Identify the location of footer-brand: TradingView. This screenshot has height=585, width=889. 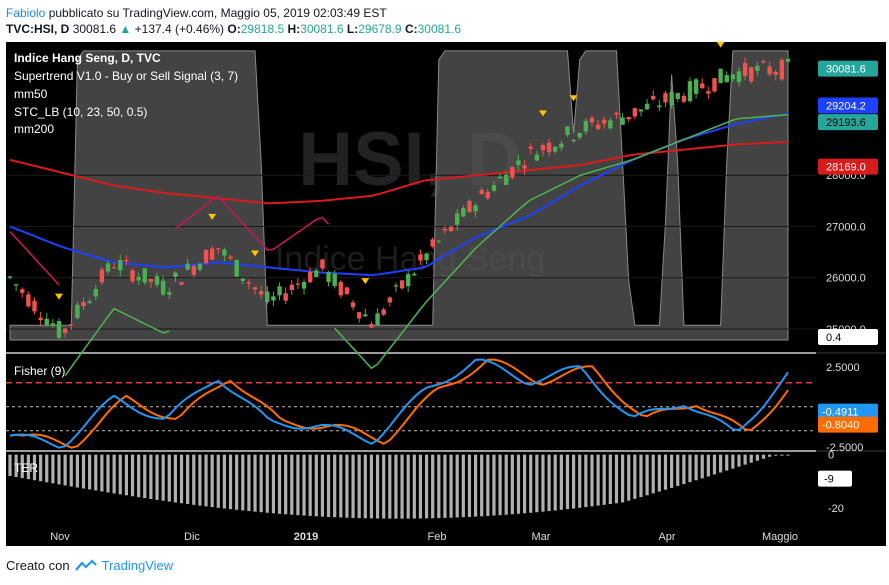
(137, 565).